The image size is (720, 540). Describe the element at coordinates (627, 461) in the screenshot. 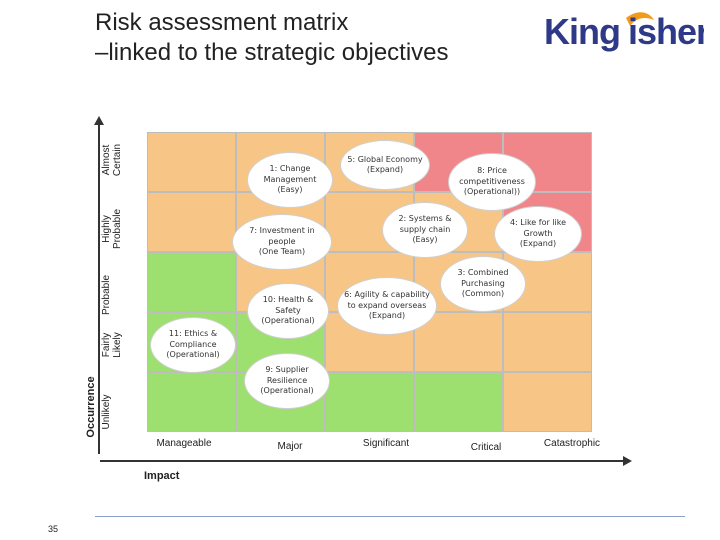

I see `impact-axis-arrow` at that location.